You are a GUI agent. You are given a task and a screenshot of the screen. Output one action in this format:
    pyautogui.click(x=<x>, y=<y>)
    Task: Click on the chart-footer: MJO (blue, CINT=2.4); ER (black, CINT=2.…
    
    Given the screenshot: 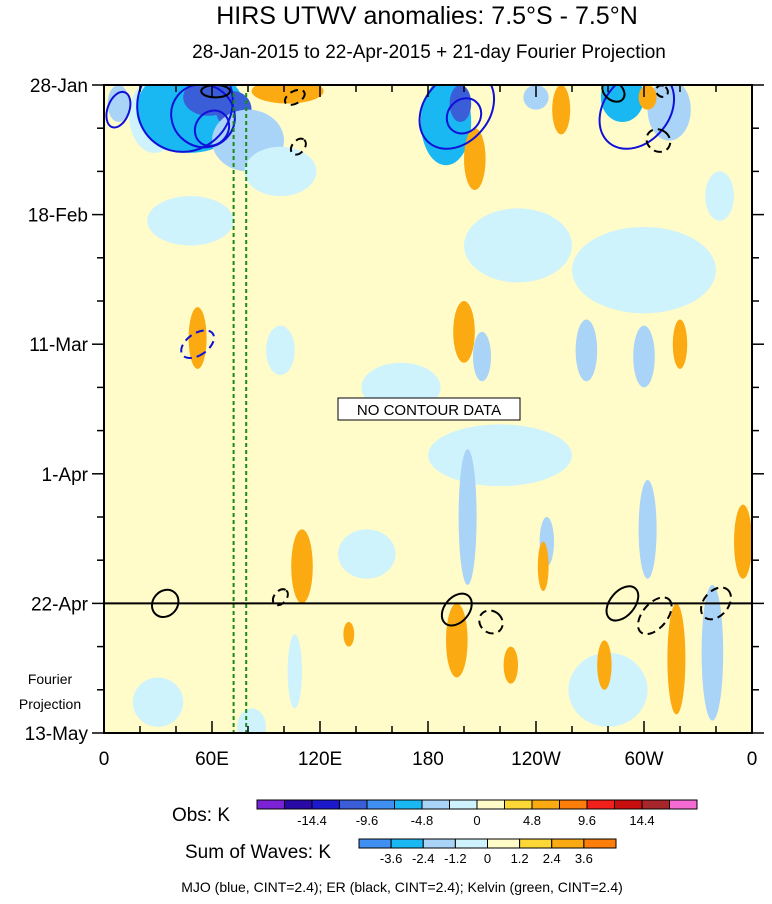 What is the action you would take?
    pyautogui.click(x=402, y=887)
    